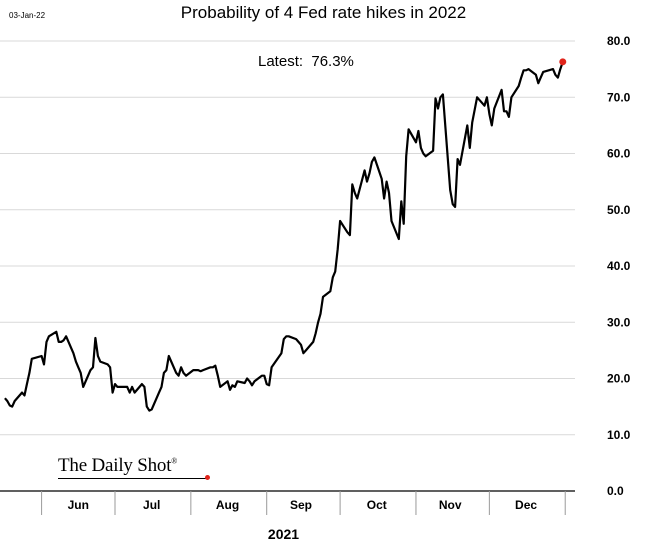 The image size is (647, 555). Describe the element at coordinates (377, 505) in the screenshot. I see `x-tick-label: Oct` at that location.